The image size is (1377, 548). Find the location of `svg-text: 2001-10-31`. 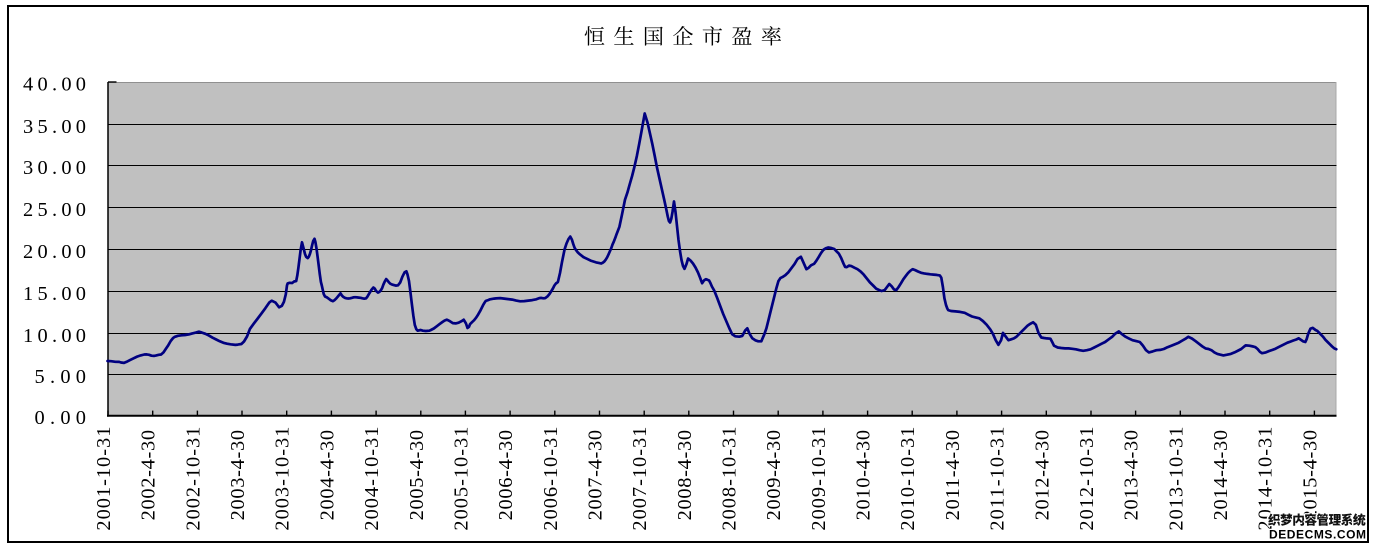

svg-text: 2001-10-31 is located at coordinates (104, 479).